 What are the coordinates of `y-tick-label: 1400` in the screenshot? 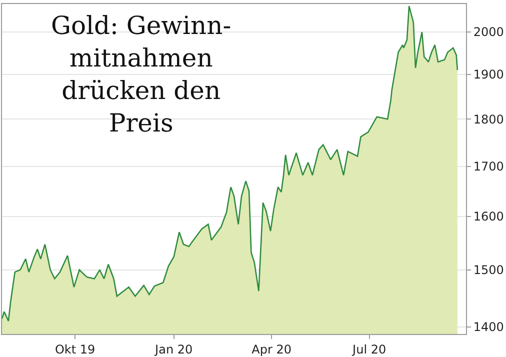 It's located at (488, 327).